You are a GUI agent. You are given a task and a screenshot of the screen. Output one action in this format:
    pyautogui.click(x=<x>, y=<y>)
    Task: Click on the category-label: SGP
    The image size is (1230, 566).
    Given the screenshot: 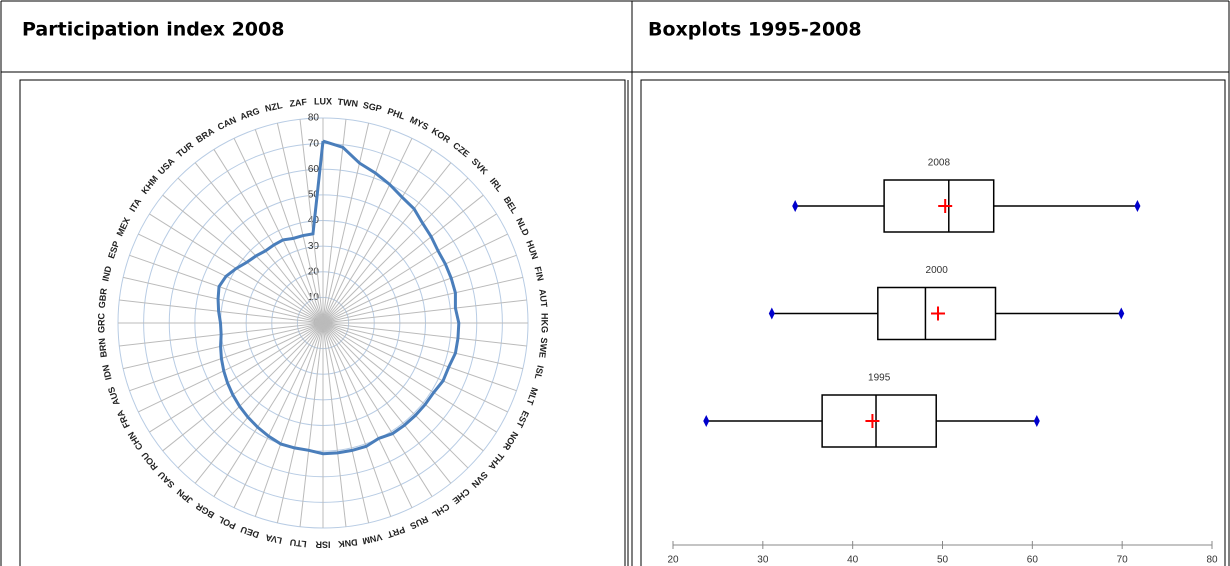 What is the action you would take?
    pyautogui.click(x=372, y=107)
    